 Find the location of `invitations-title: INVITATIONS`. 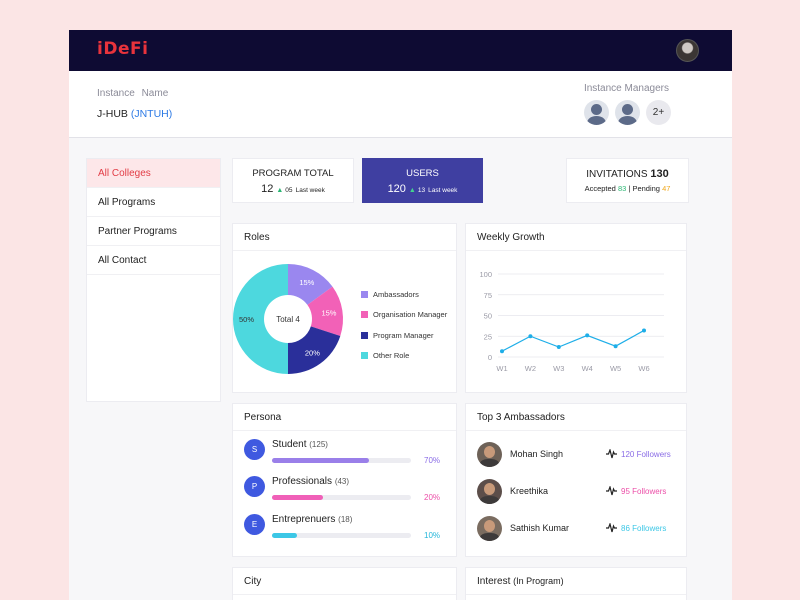

invitations-title: INVITATIONS is located at coordinates (617, 174).